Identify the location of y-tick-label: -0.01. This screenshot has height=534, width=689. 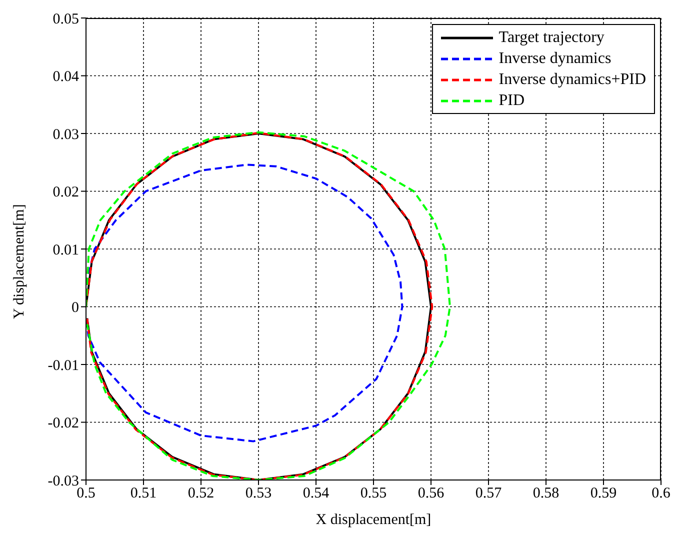
(63, 366).